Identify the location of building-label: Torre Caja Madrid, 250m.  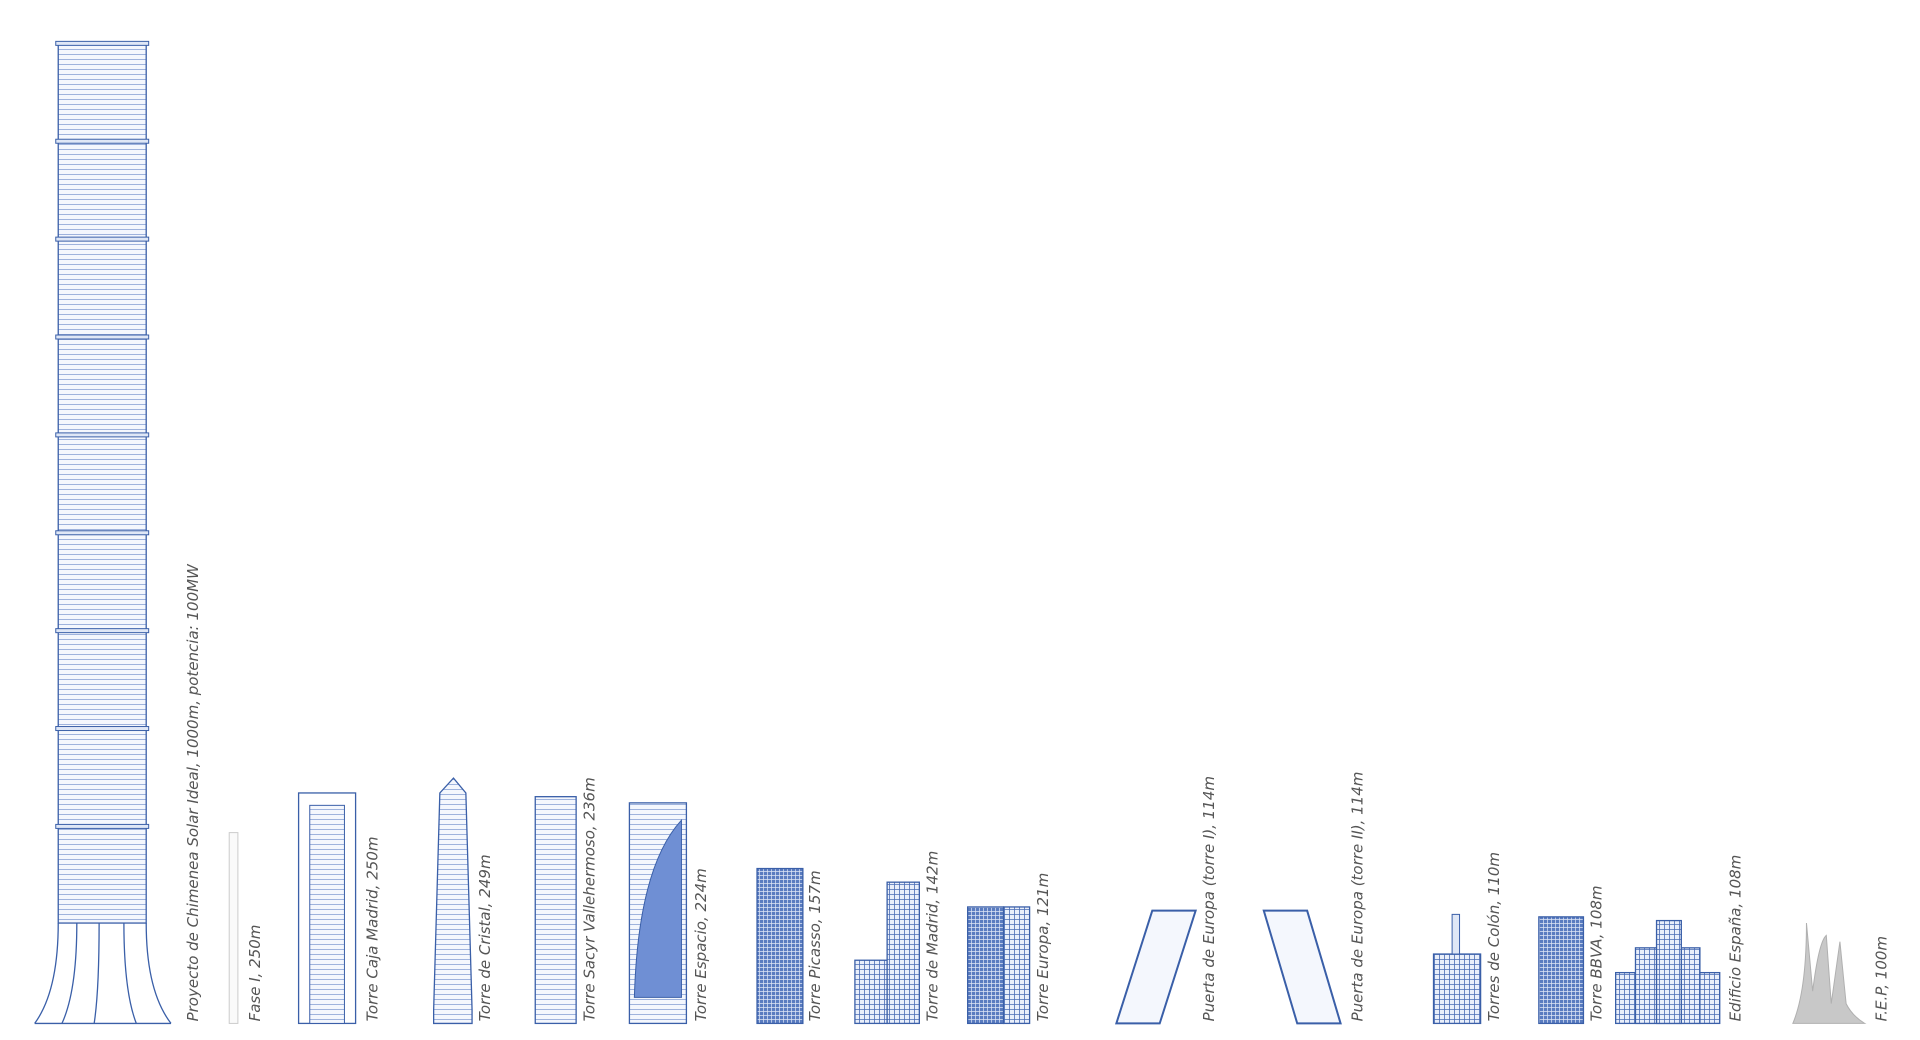
(373, 929).